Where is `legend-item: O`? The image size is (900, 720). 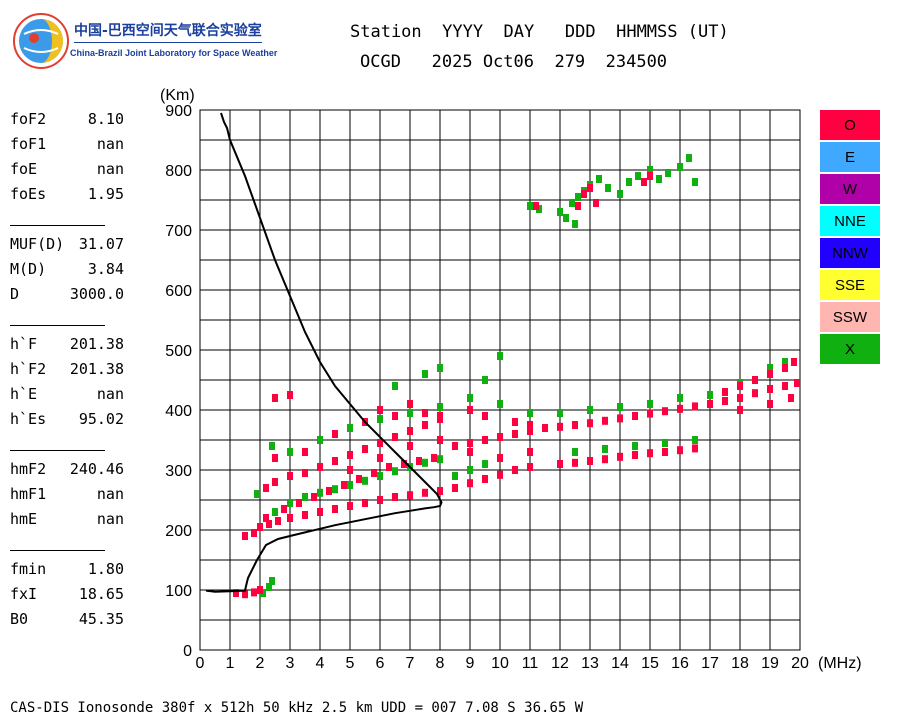
legend-item: O is located at coordinates (850, 125).